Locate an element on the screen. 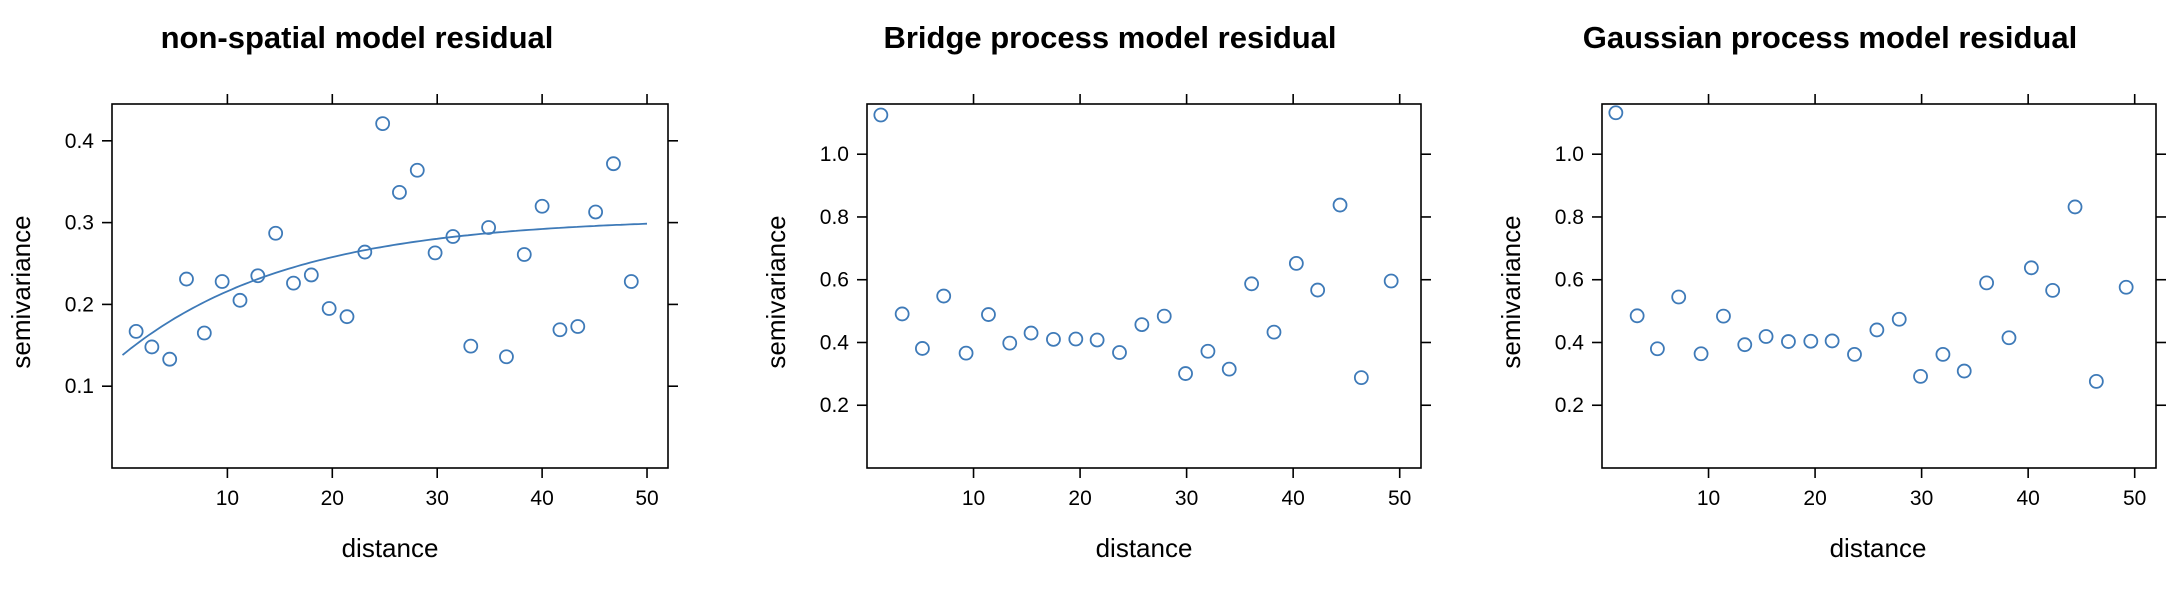  y-tick-label: 0.1 is located at coordinates (79, 386).